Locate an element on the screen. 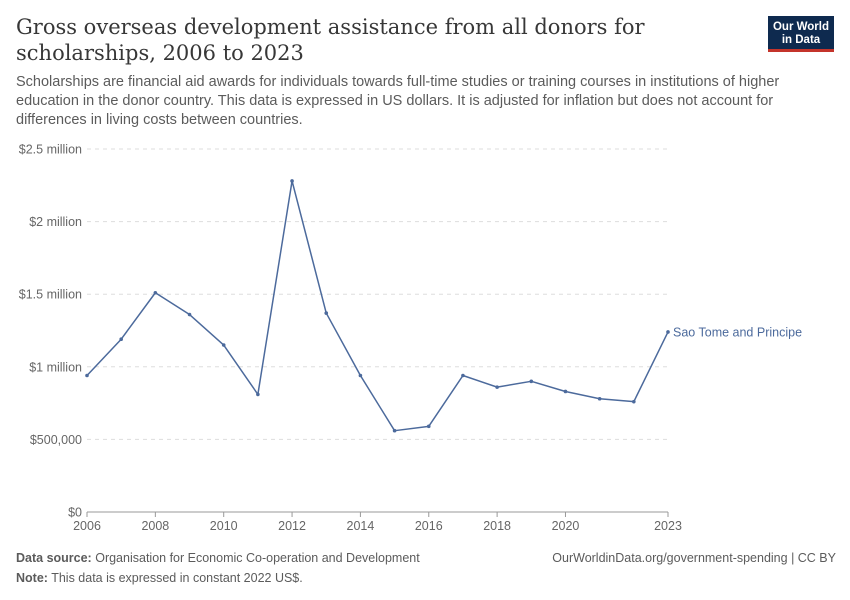  x-axis: 2006 2008 2010 2012 2014 2016 2018 2020 2023 is located at coordinates (377, 522).